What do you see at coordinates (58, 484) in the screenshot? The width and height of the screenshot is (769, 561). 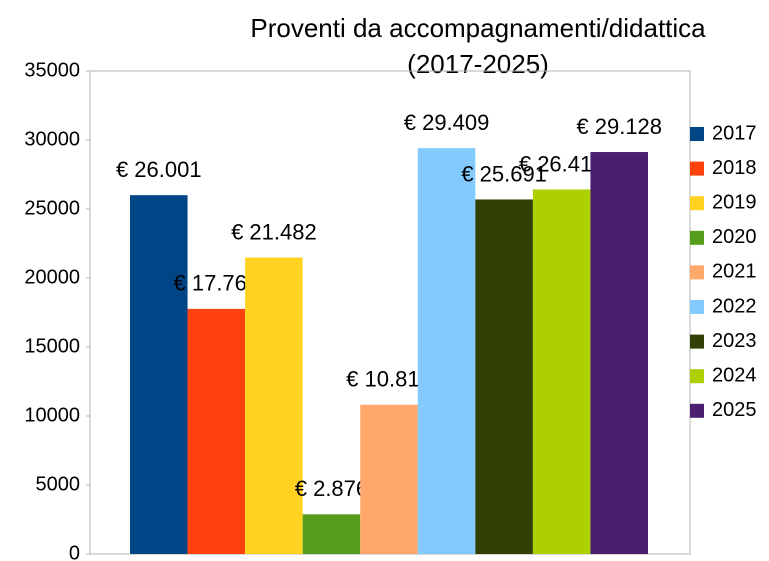 I see `y-tick-label: 5000` at bounding box center [58, 484].